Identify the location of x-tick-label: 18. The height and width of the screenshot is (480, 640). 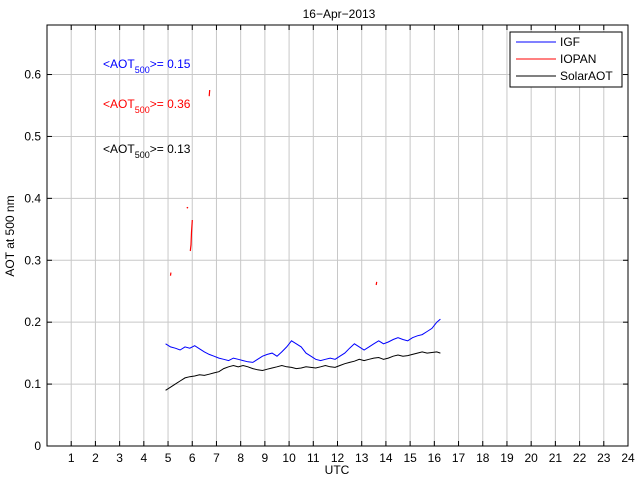
(483, 458).